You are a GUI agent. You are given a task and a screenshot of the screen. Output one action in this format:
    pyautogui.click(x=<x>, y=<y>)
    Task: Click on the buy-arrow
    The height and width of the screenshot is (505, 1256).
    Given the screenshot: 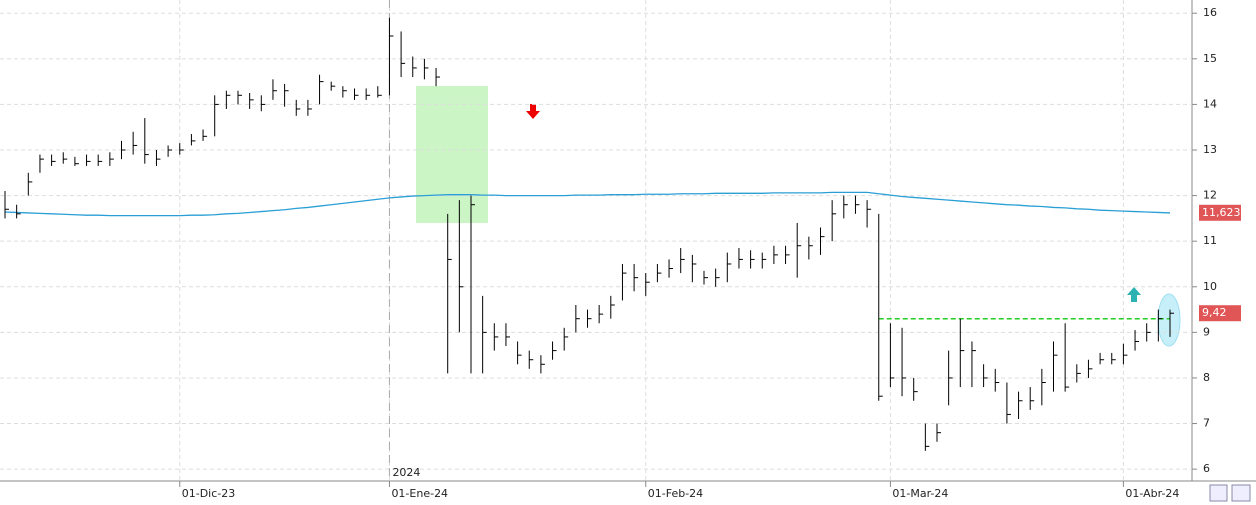 What is the action you would take?
    pyautogui.click(x=1134, y=294)
    